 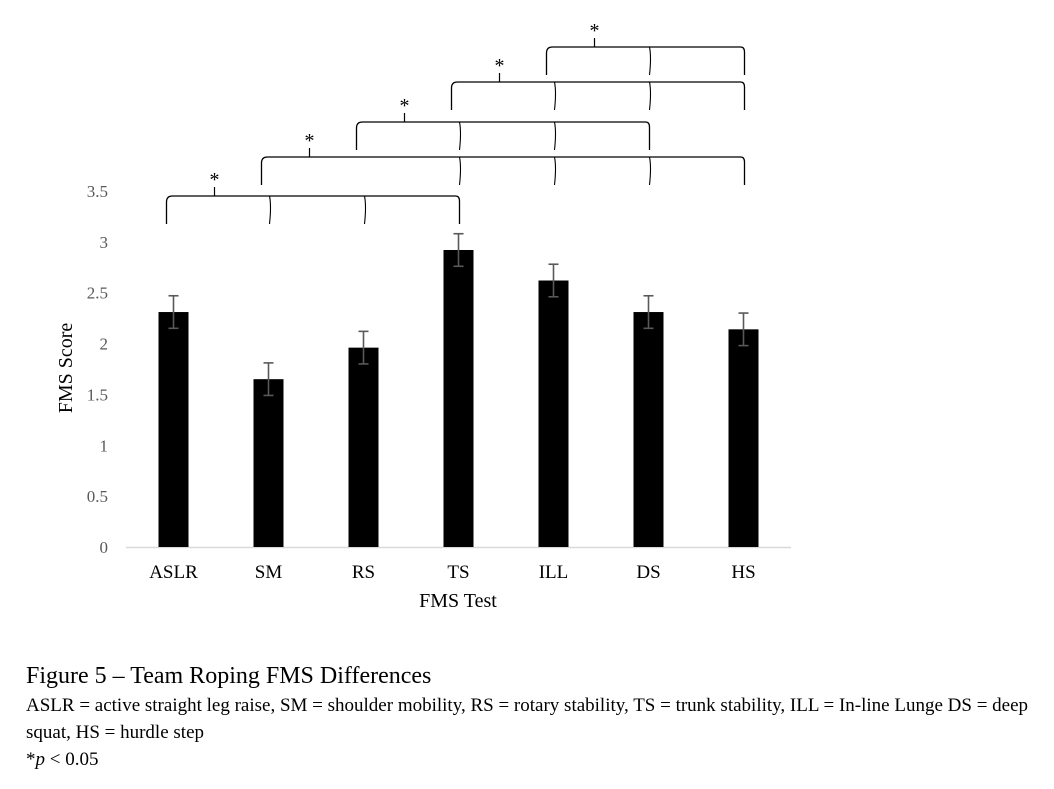 What do you see at coordinates (97, 369) in the screenshot?
I see `y-axis-ticks: 0 0.5 1 1.5 2 2.5 3 3.5` at bounding box center [97, 369].